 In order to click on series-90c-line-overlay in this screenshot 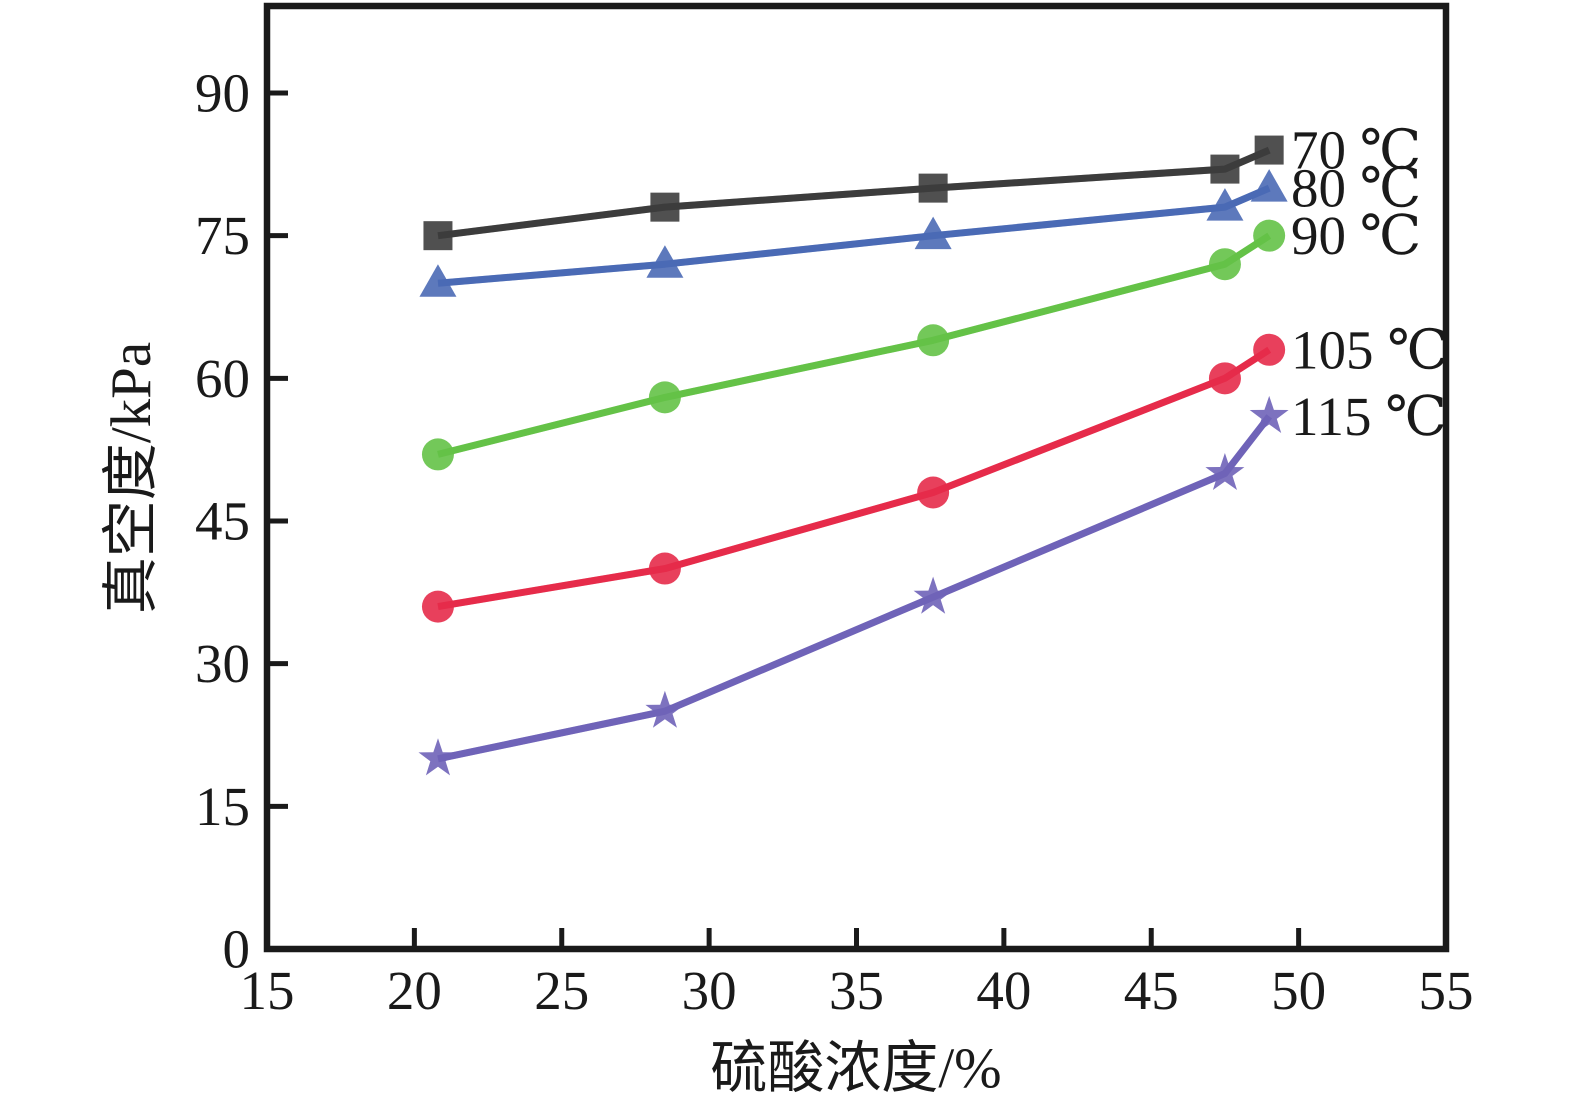, I will do `click(854, 345)`.